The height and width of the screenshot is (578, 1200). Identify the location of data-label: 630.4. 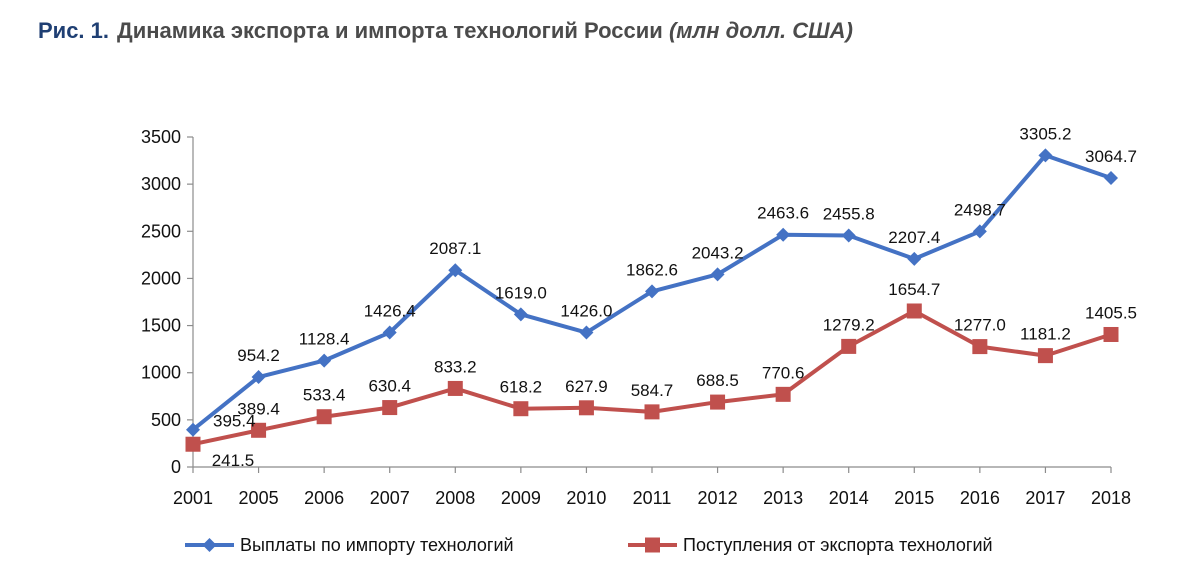
(389, 386).